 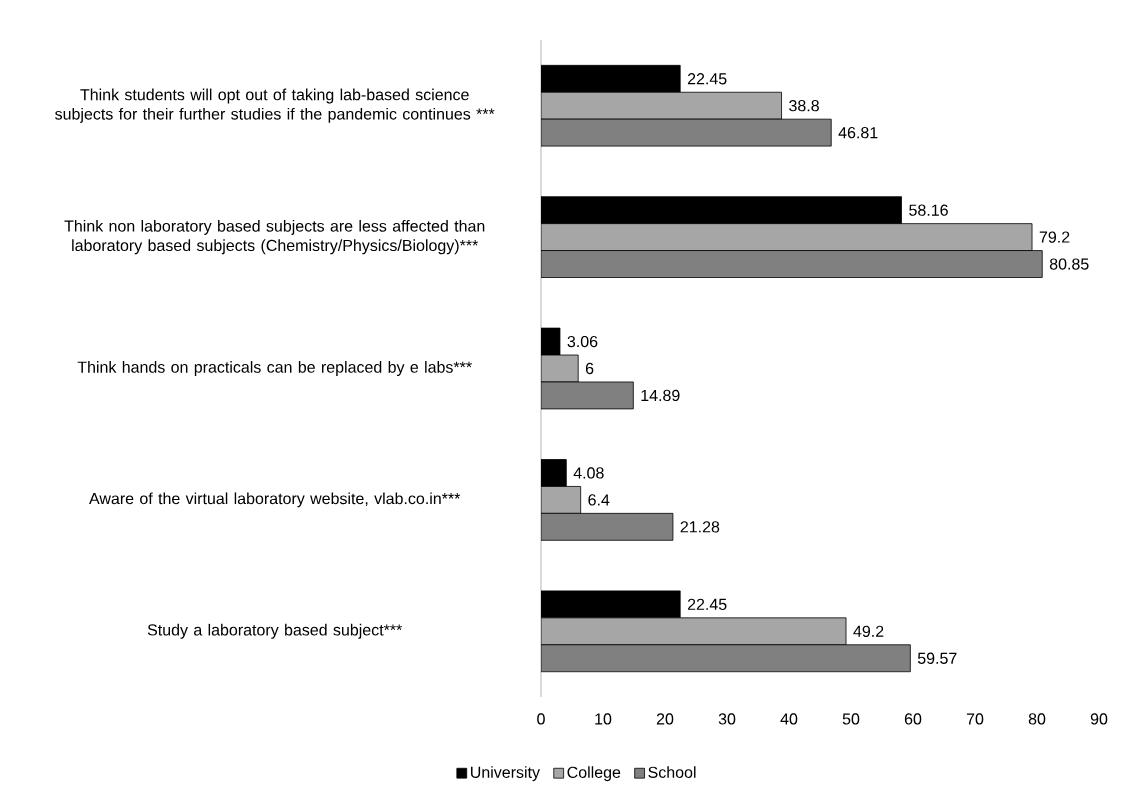 I want to click on data-label: 80.85, so click(x=1069, y=264).